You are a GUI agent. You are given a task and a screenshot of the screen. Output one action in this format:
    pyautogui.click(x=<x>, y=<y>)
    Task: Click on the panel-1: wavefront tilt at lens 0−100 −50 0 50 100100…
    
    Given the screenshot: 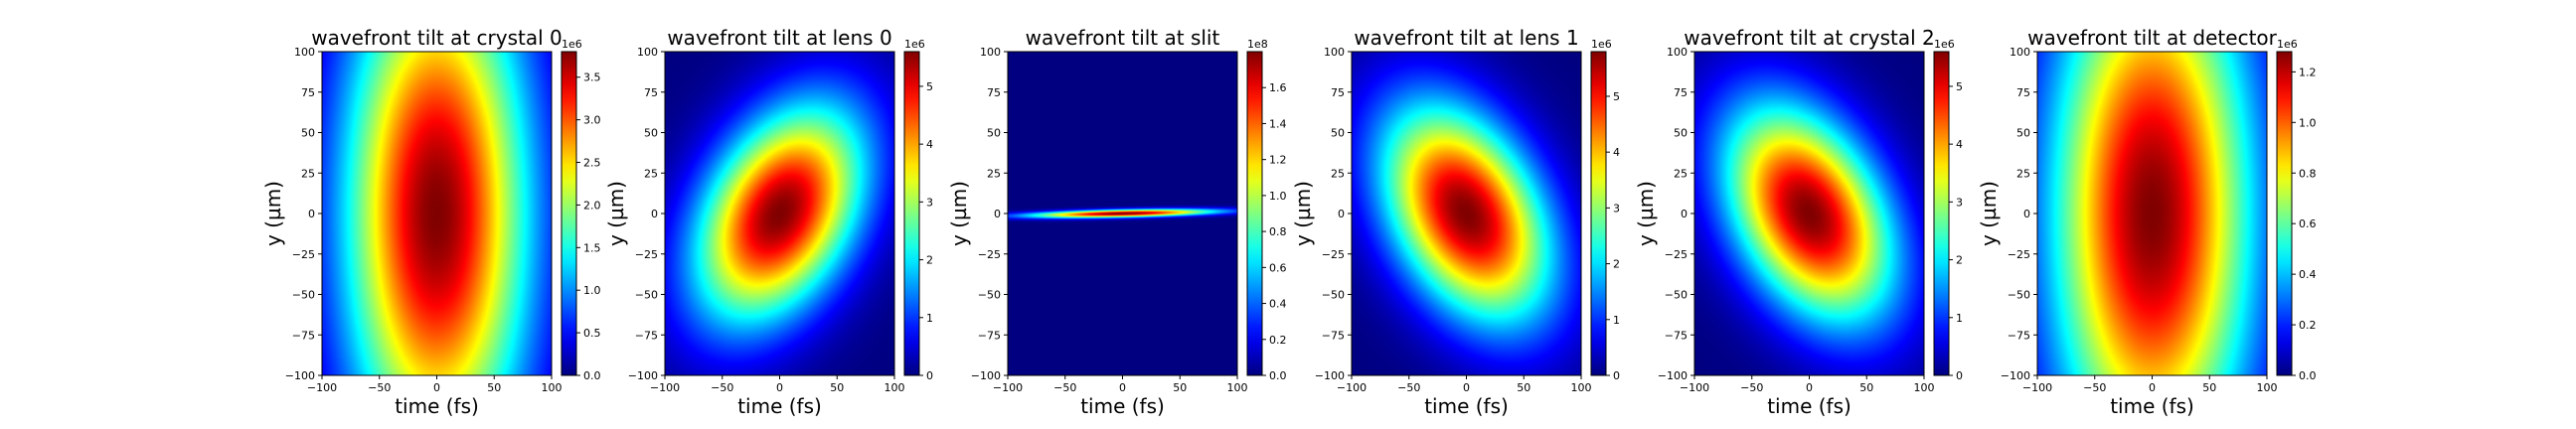 What is the action you would take?
    pyautogui.click(x=768, y=222)
    